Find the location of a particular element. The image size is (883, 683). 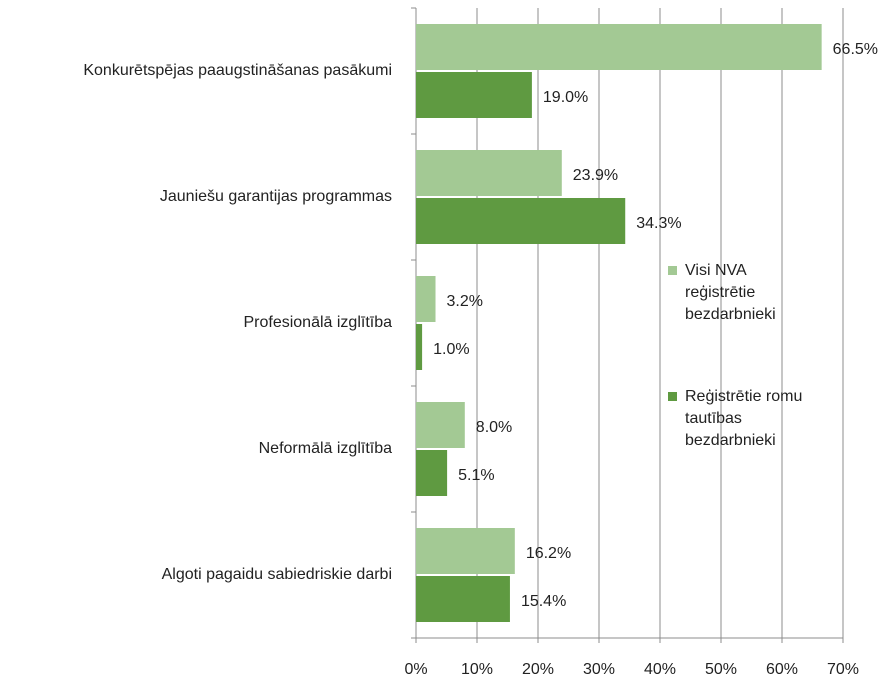

x-tick-label: 30% is located at coordinates (599, 669).